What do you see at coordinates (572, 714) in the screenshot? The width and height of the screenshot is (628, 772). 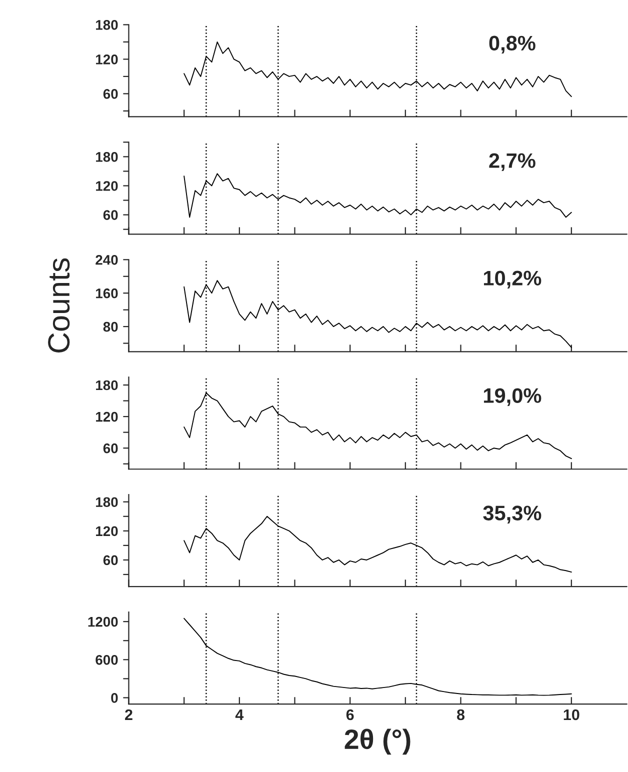 I see `x-tick-label: 10` at bounding box center [572, 714].